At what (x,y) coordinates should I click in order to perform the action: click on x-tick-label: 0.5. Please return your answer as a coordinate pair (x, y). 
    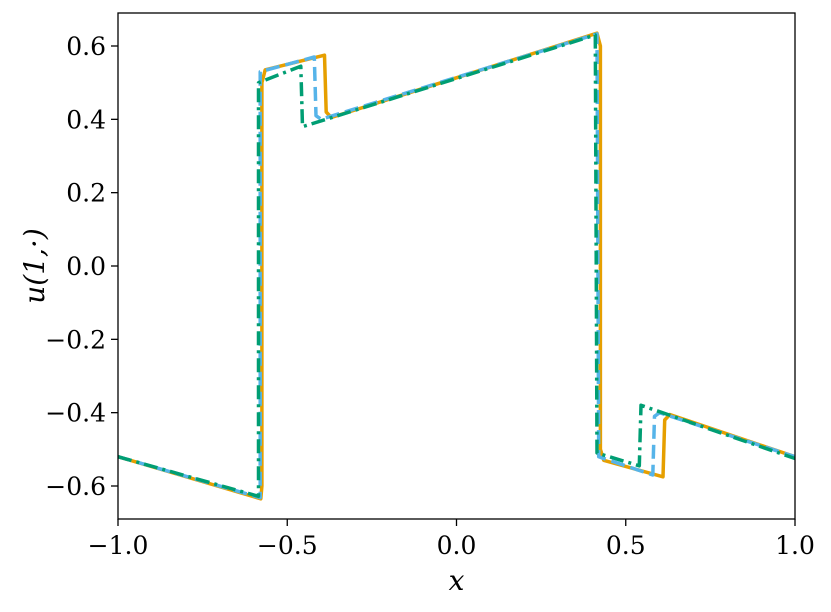
    Looking at the image, I should click on (626, 545).